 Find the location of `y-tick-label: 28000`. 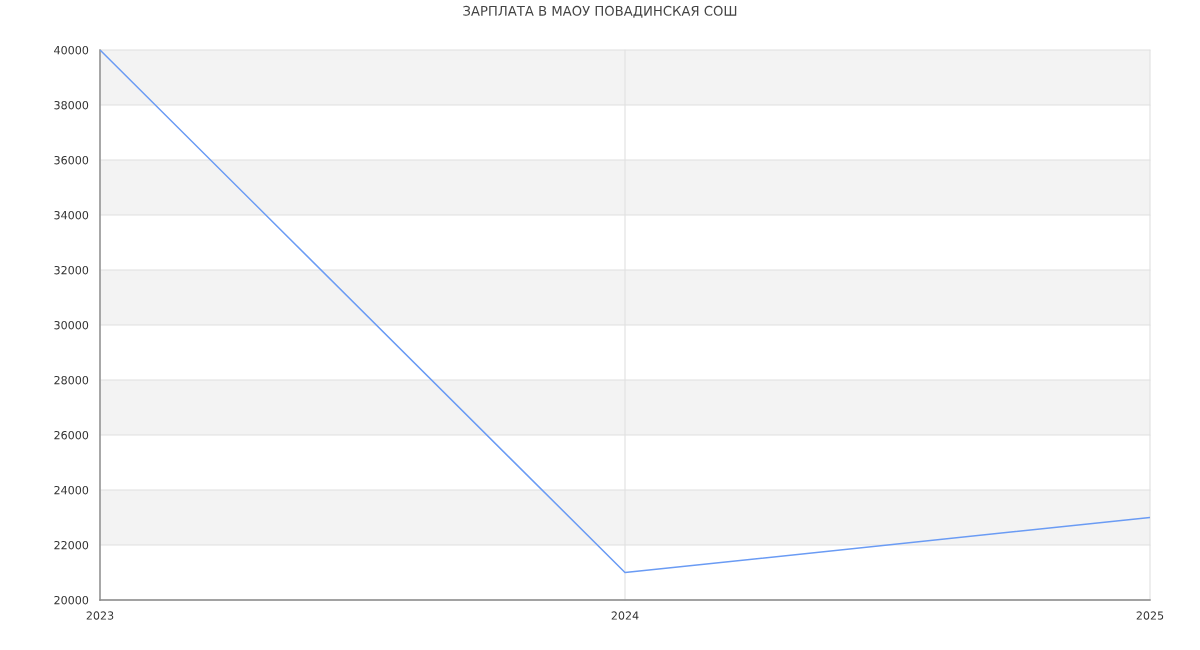

y-tick-label: 28000 is located at coordinates (71, 380).